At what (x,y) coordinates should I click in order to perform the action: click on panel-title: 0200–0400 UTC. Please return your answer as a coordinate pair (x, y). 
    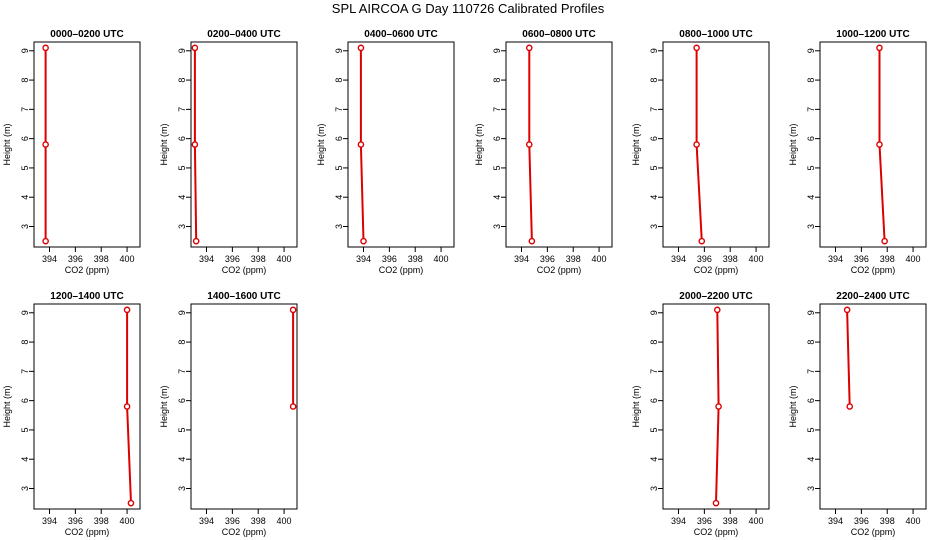
    Looking at the image, I should click on (243, 34).